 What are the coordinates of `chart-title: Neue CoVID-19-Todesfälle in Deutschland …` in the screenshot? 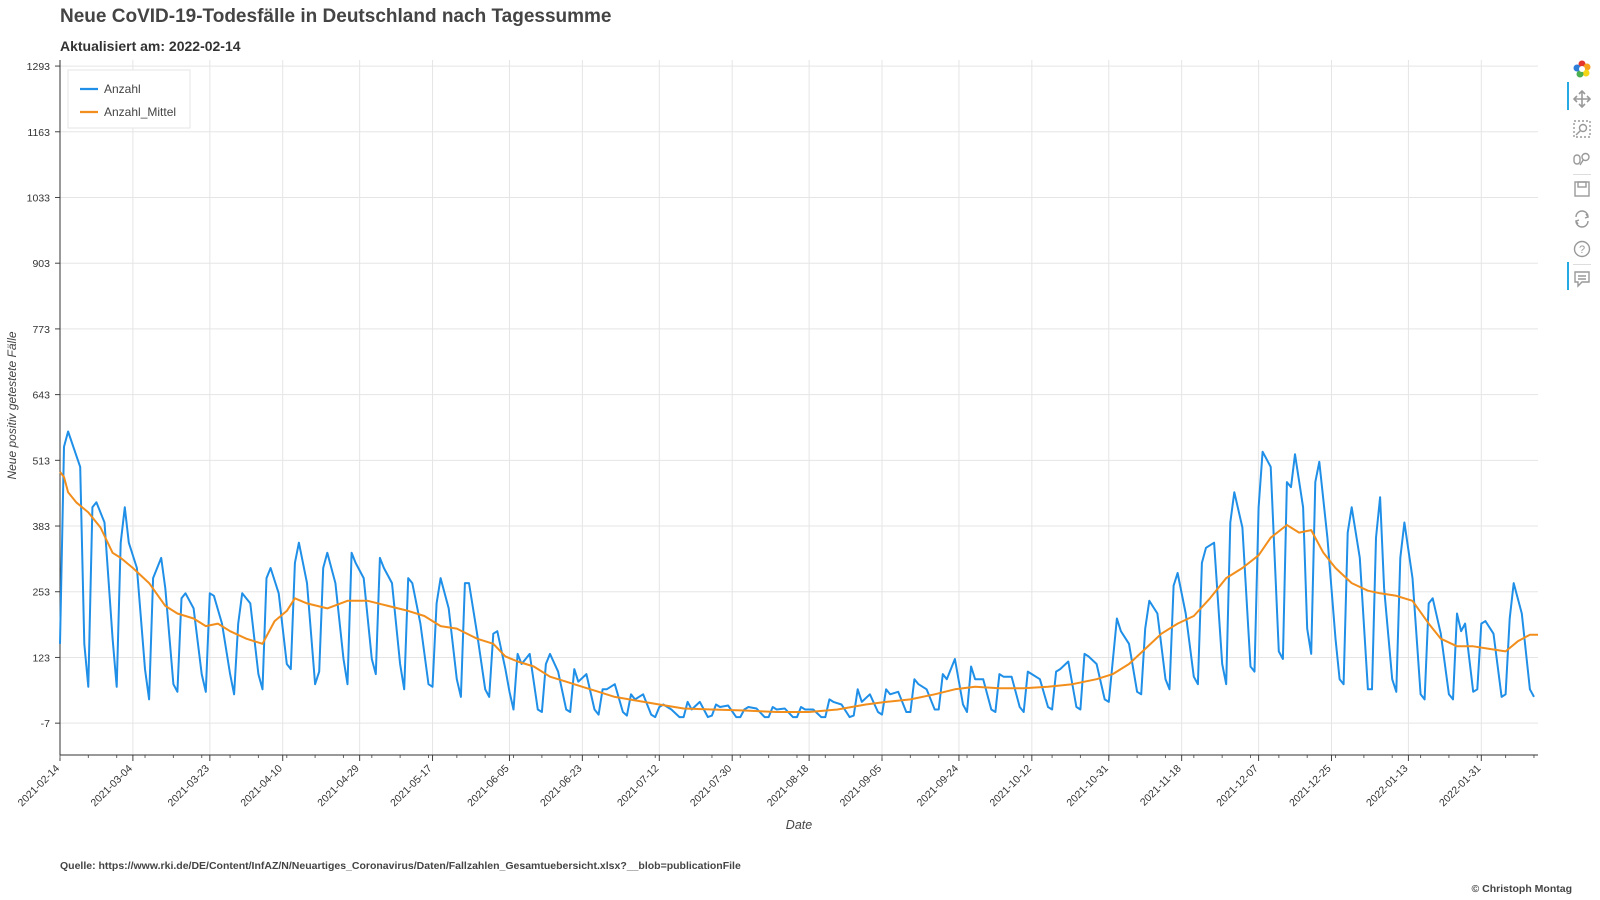 It's located at (336, 16).